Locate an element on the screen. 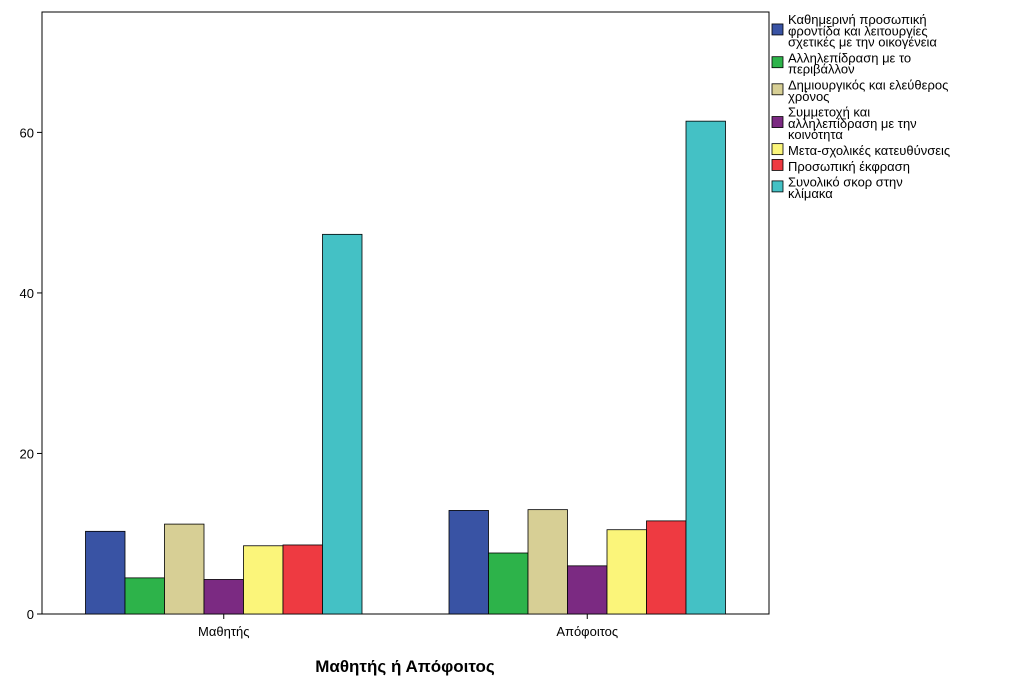 This screenshot has width=1033, height=679. legend-label: Καθημερινή προσωπική is located at coordinates (857, 19).